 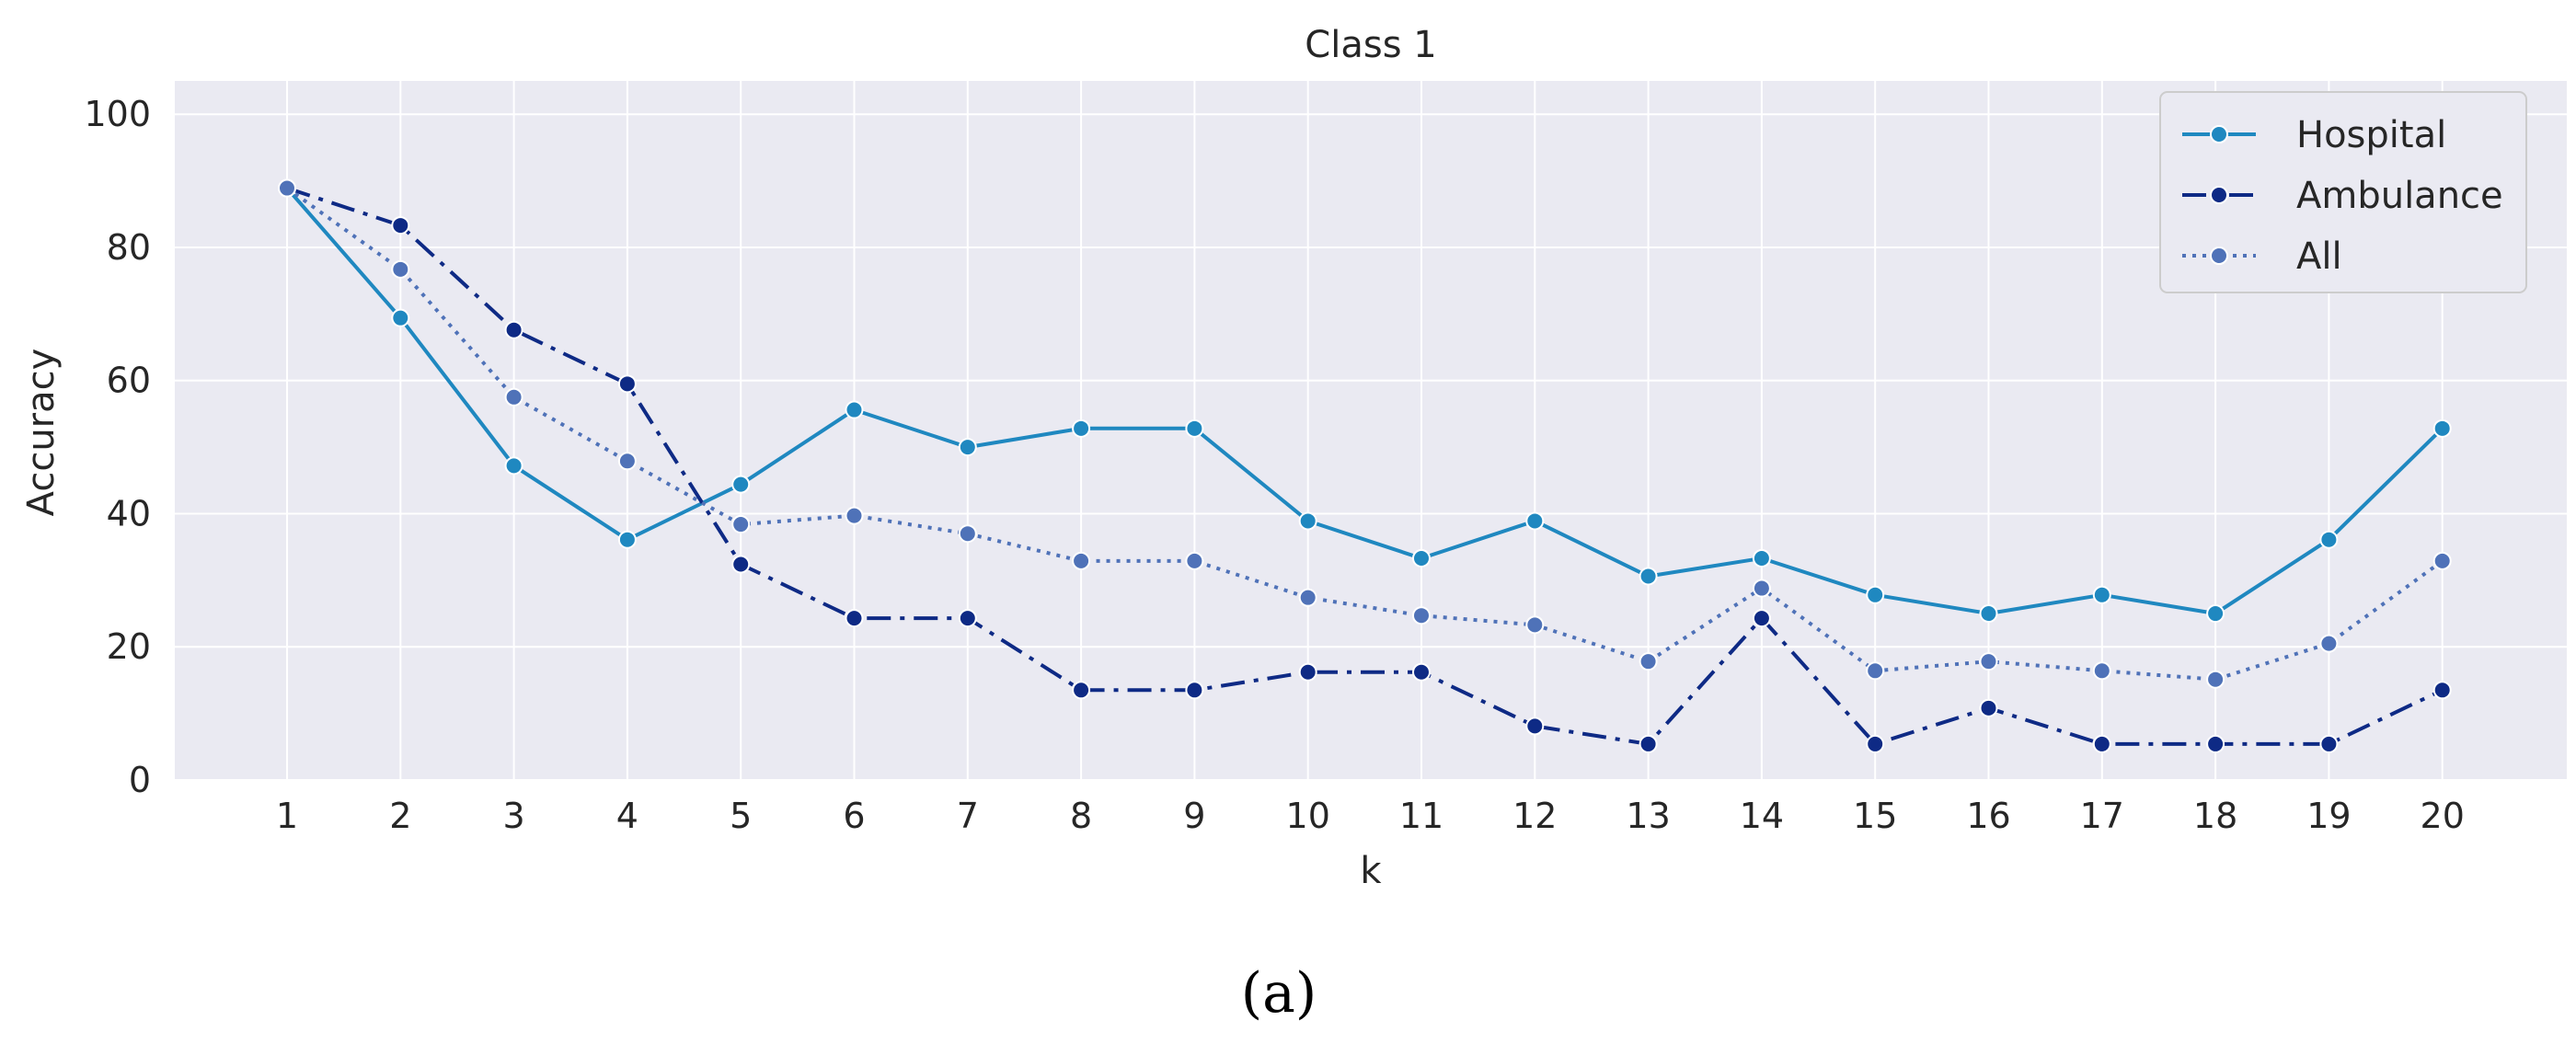 I want to click on x-axis-label: k, so click(x=1371, y=871).